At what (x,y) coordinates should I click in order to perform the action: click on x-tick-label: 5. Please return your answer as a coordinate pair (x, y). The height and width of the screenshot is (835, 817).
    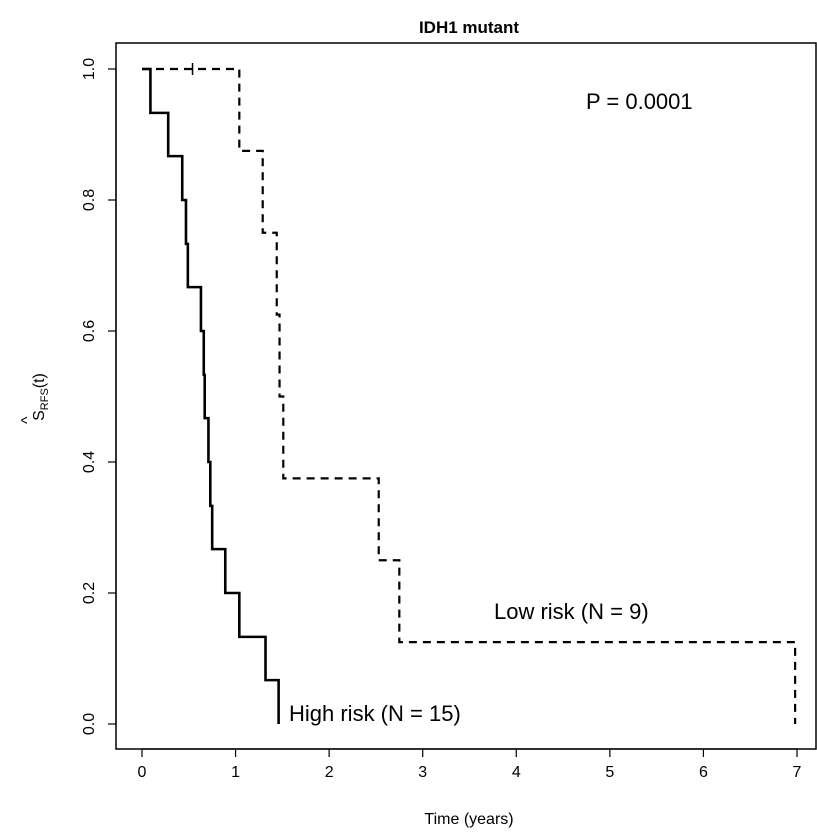
    Looking at the image, I should click on (609, 772).